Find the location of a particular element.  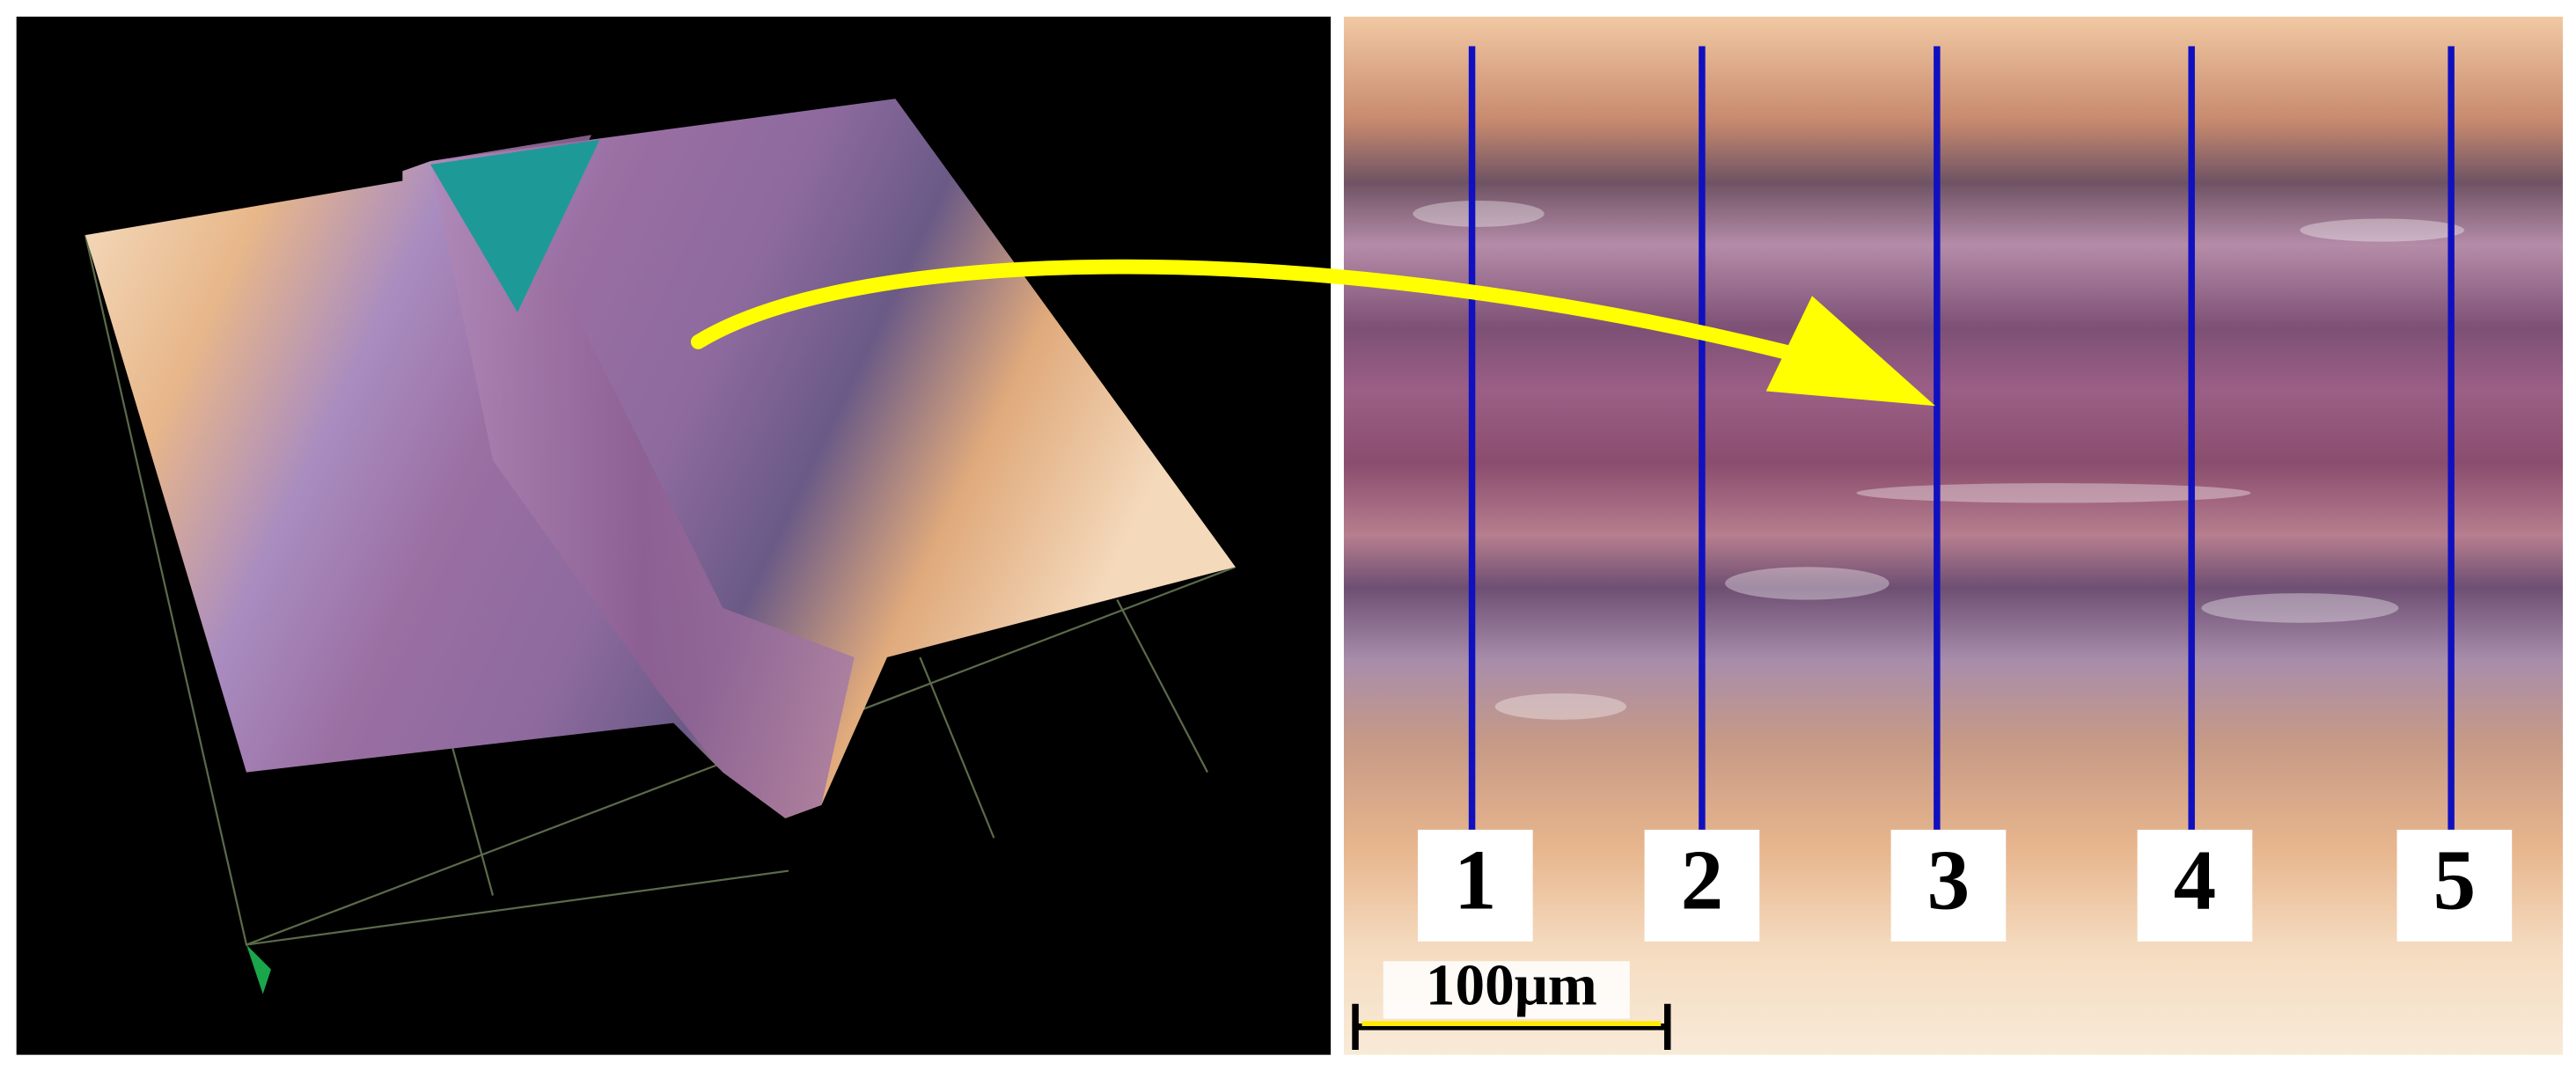

line-label: 3 is located at coordinates (1949, 880).